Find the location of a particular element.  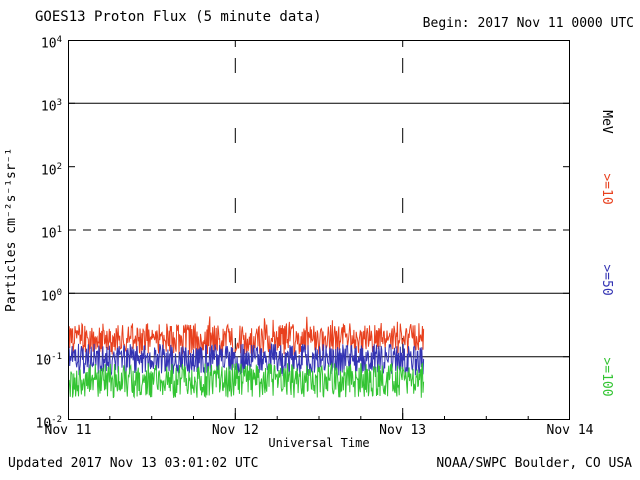

y-tick-label: 10² is located at coordinates (51, 169).